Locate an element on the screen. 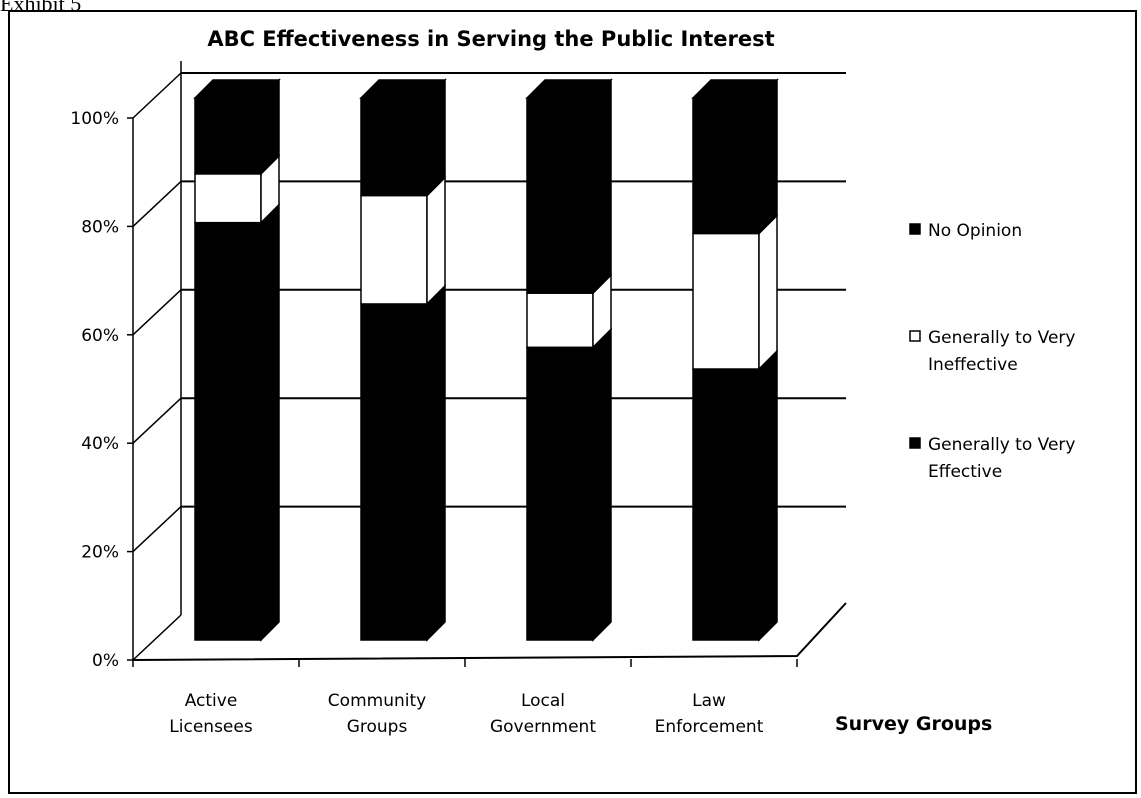 The image size is (1141, 798). x-category-label: Active is located at coordinates (211, 701).